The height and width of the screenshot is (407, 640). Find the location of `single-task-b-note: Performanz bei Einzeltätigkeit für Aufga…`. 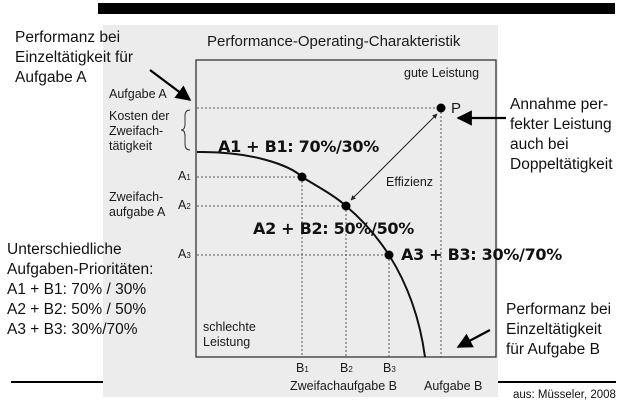

single-task-b-note: Performanz bei Einzeltätigkeit für Aufga… is located at coordinates (558, 330).